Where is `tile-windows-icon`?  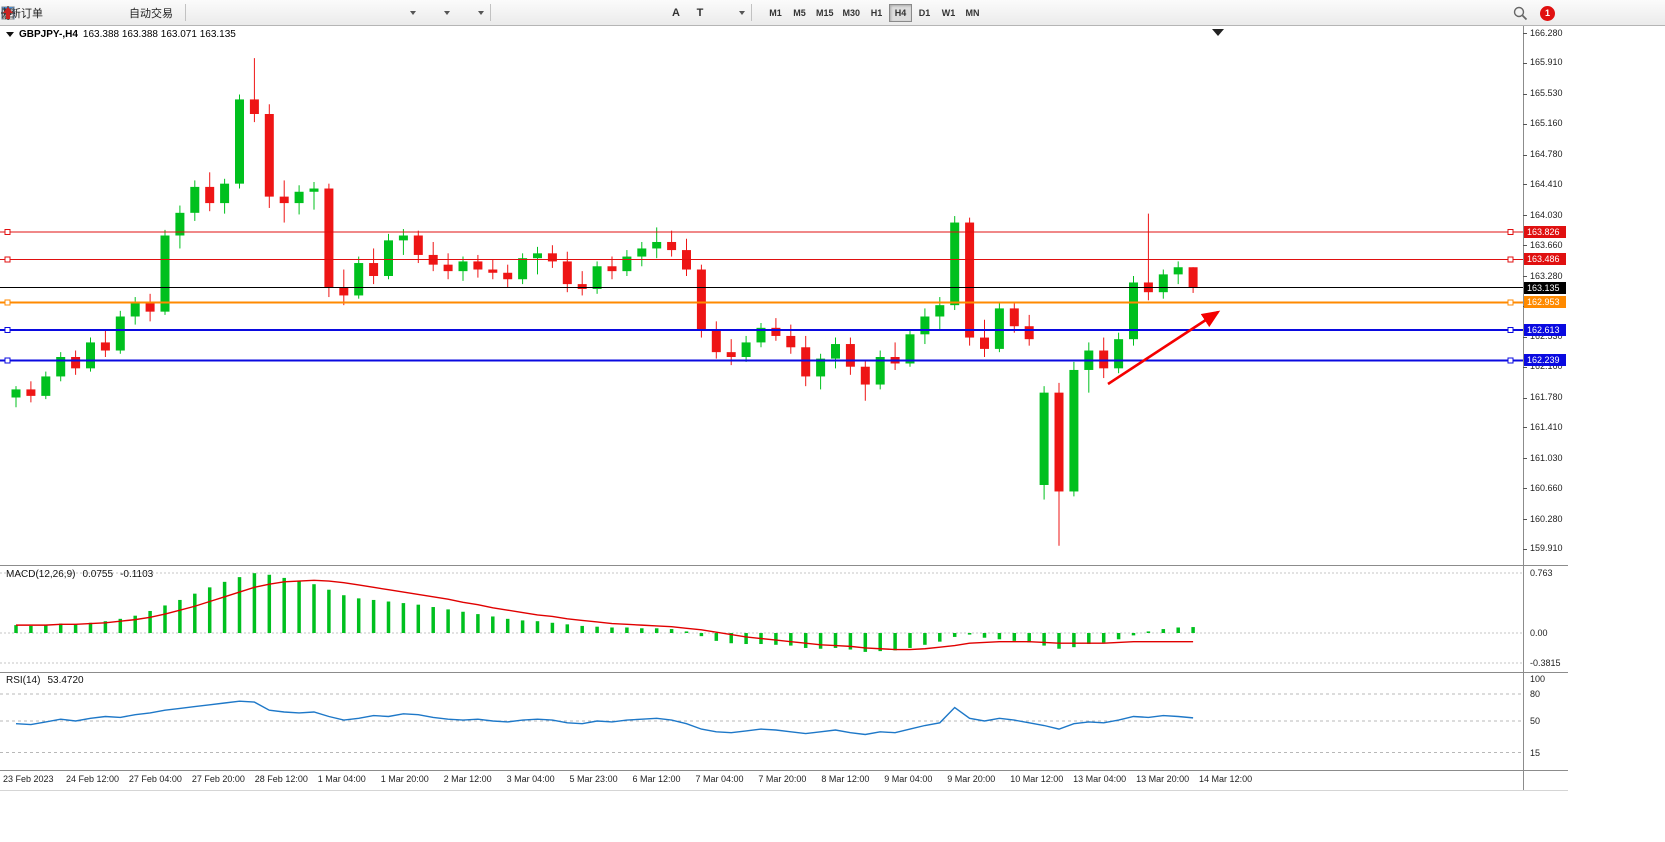
tile-windows-icon is located at coordinates (167, 13).